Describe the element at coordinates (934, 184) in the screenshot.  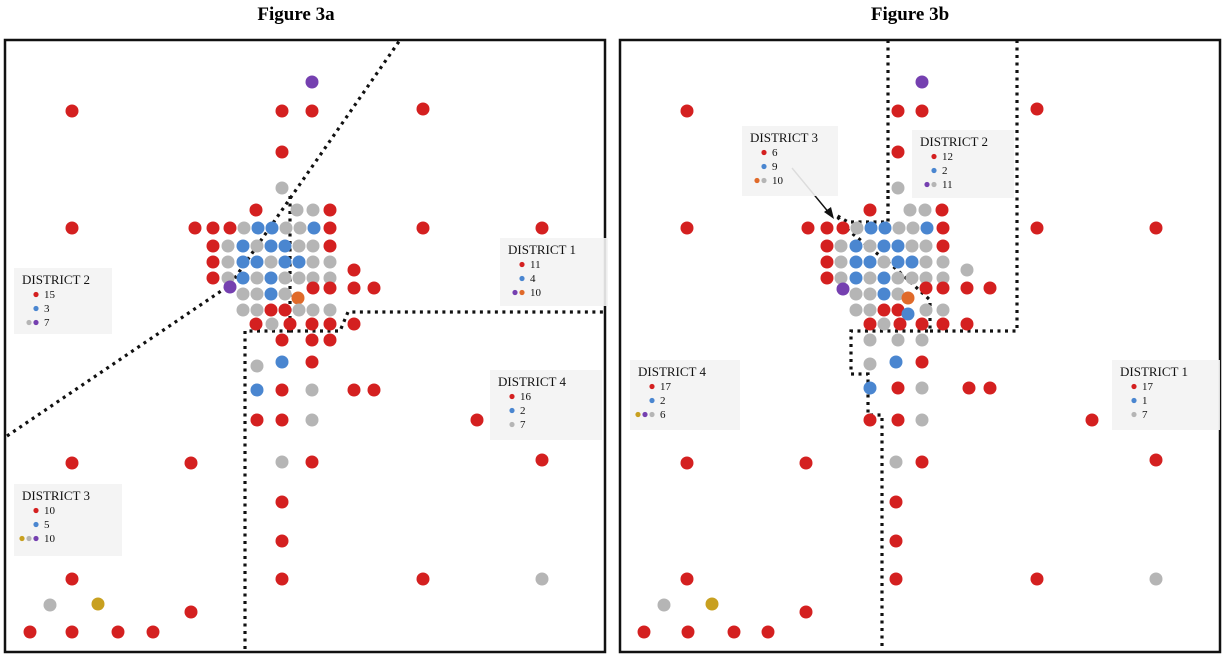
I see `legend-dot-gray` at that location.